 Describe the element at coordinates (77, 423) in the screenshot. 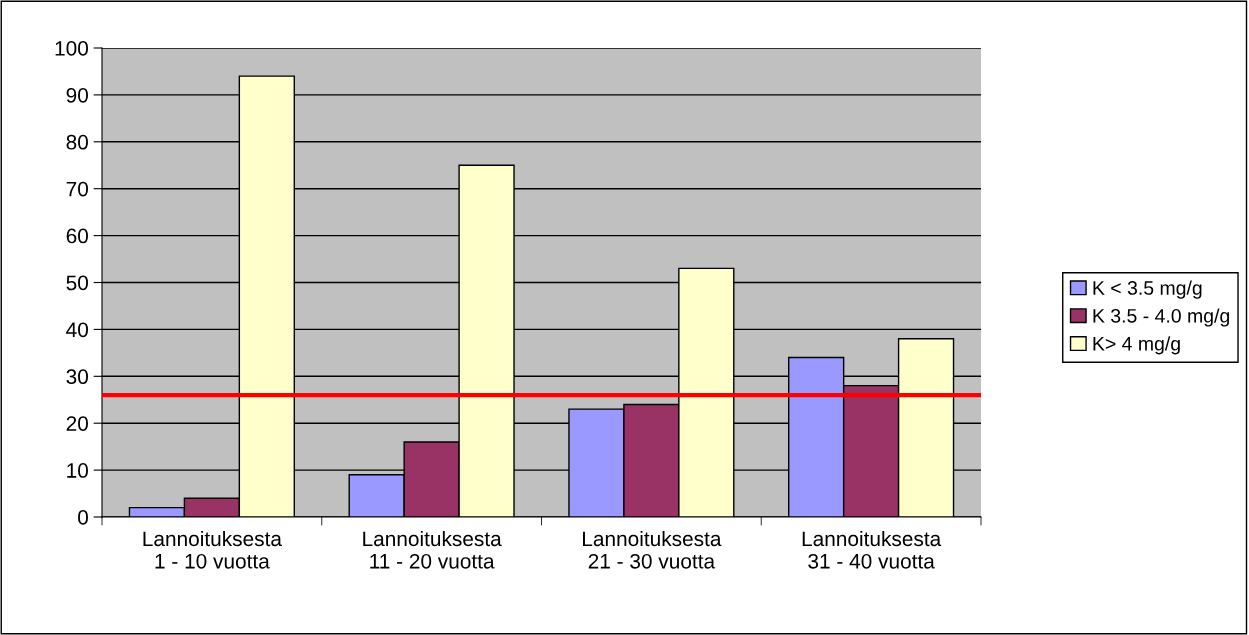

I see `y-tick-label: 20` at that location.